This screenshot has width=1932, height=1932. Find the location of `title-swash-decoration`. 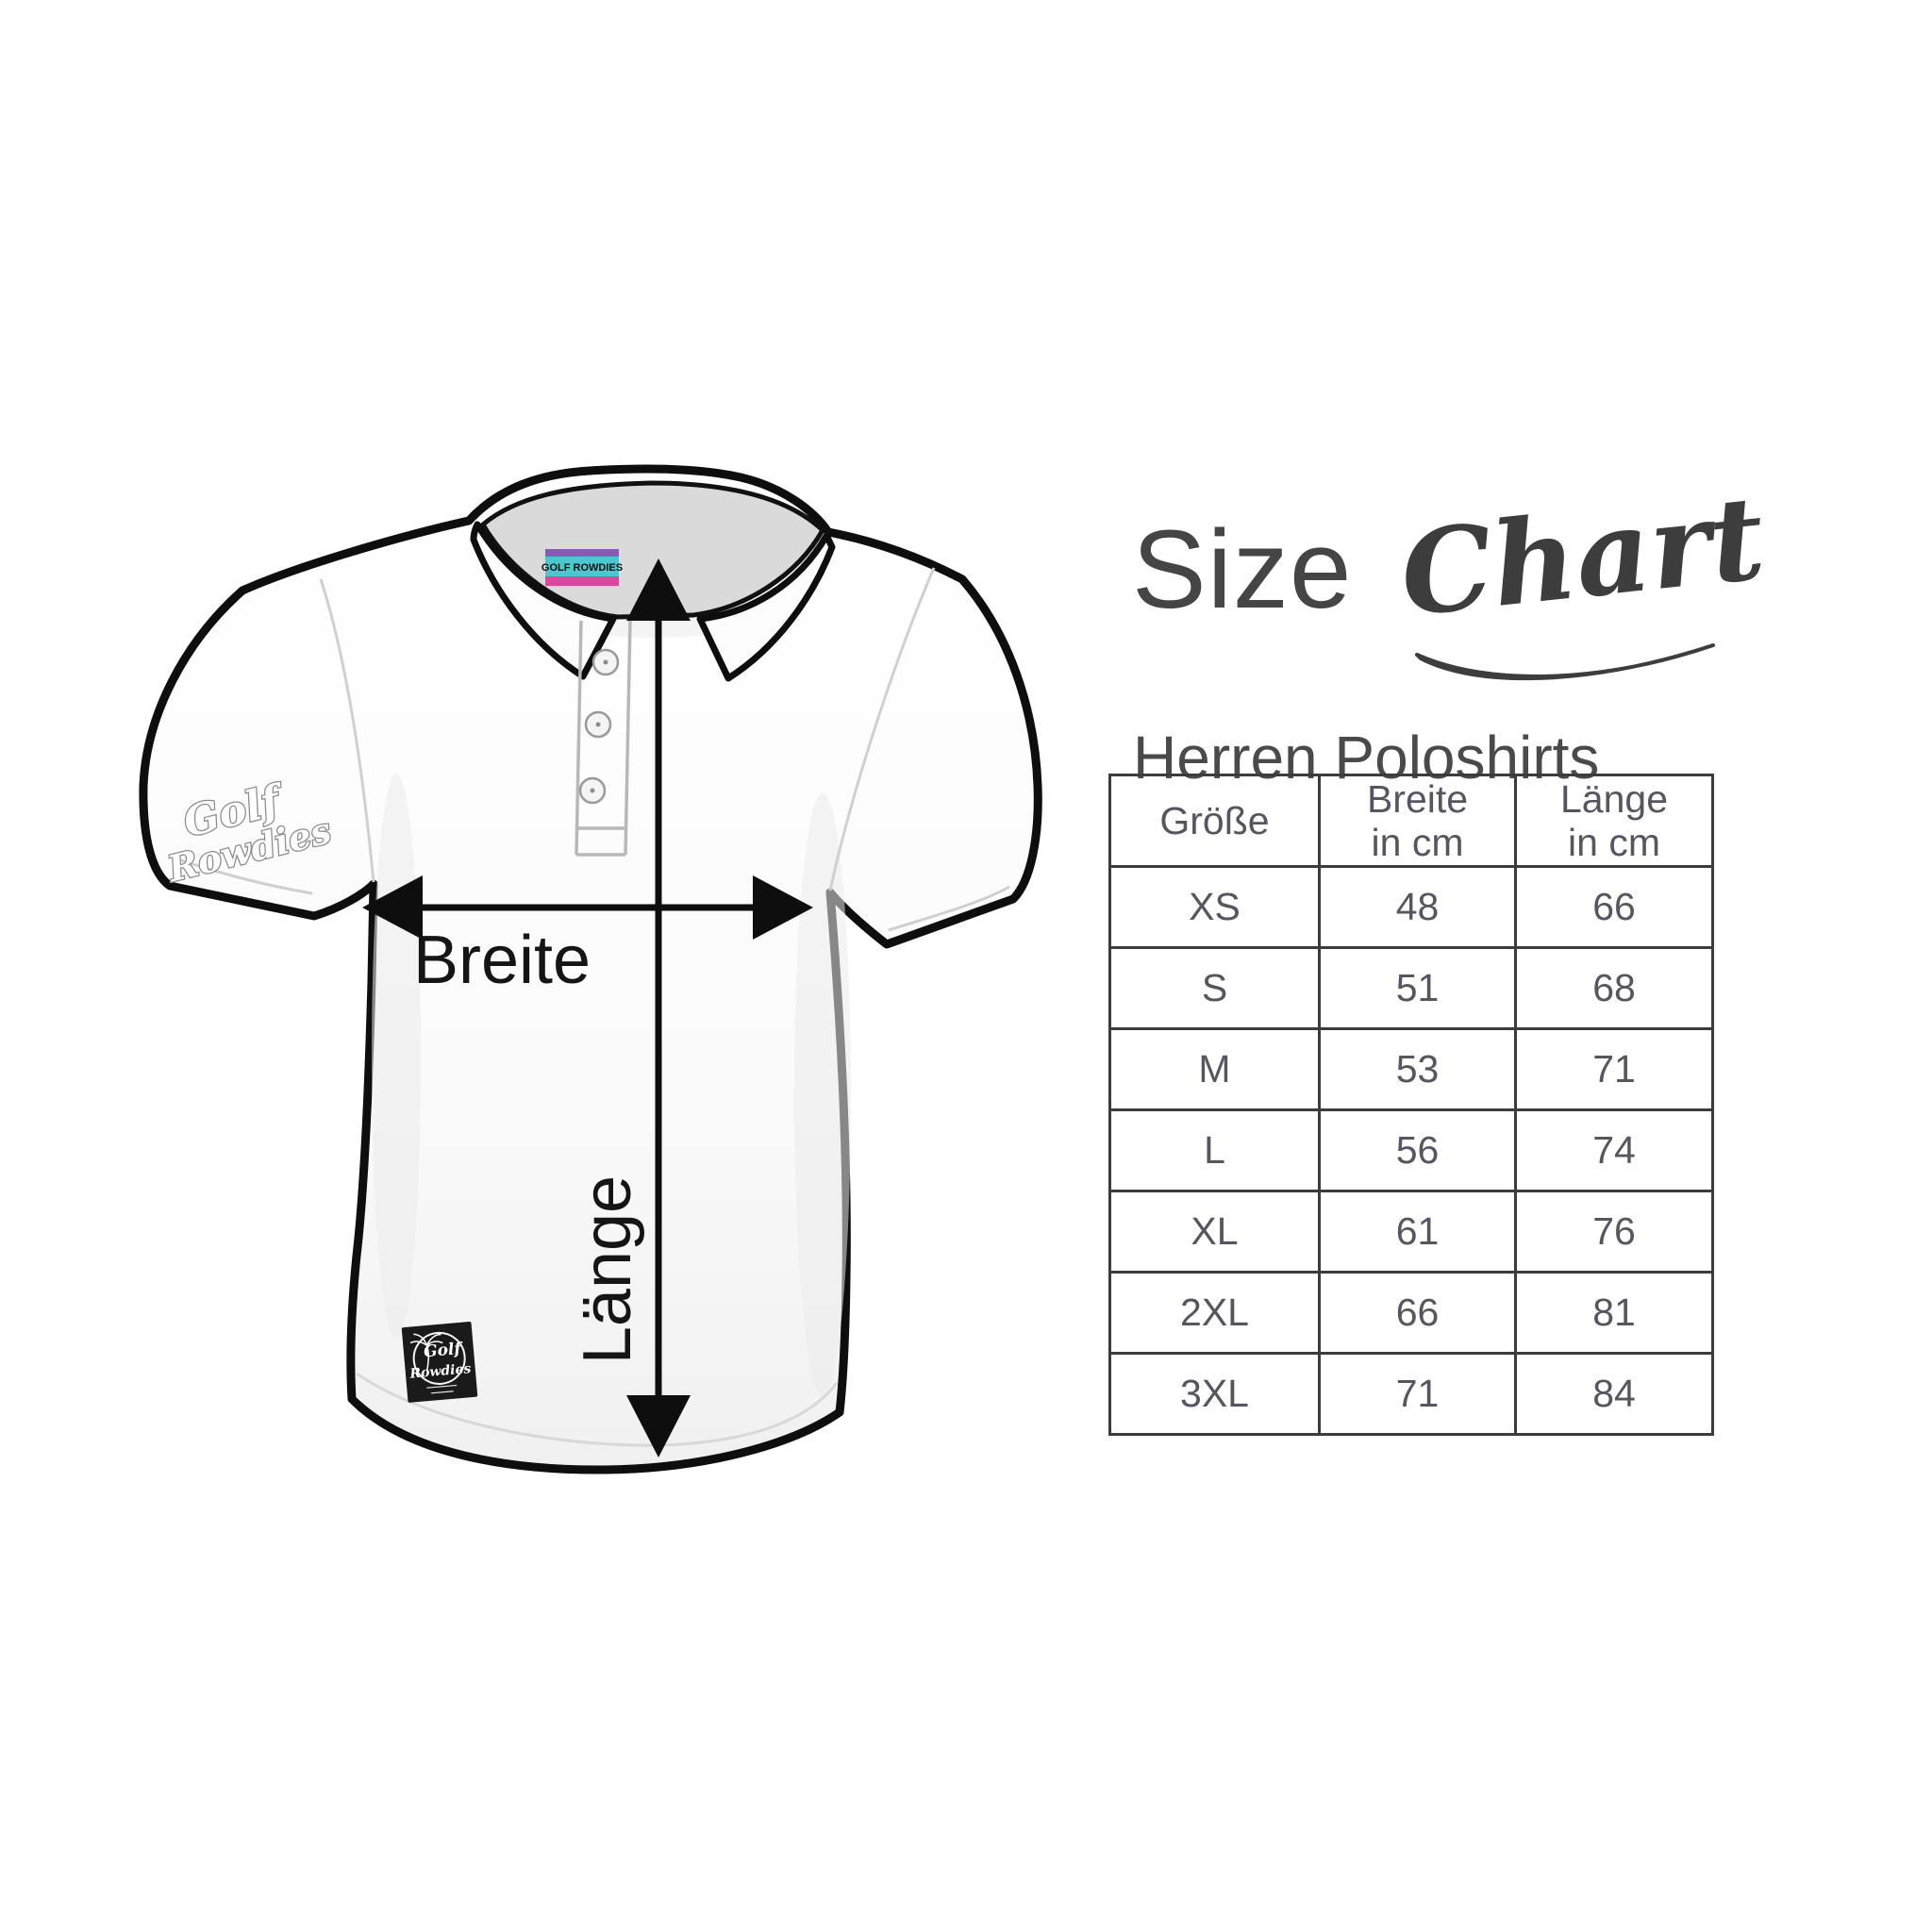

title-swash-decoration is located at coordinates (1565, 662).